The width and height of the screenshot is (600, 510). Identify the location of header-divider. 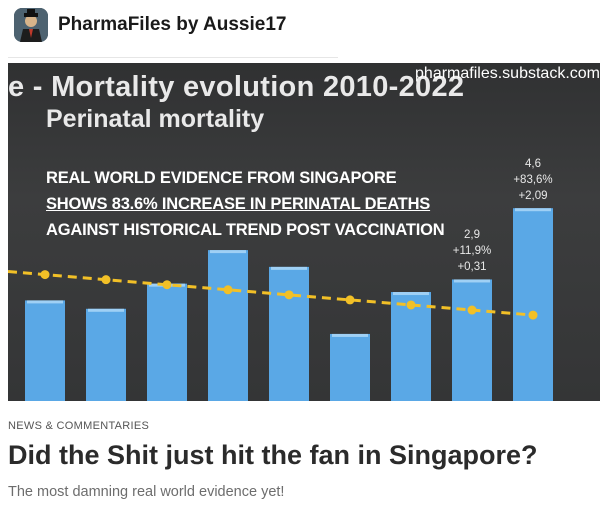
(173, 57).